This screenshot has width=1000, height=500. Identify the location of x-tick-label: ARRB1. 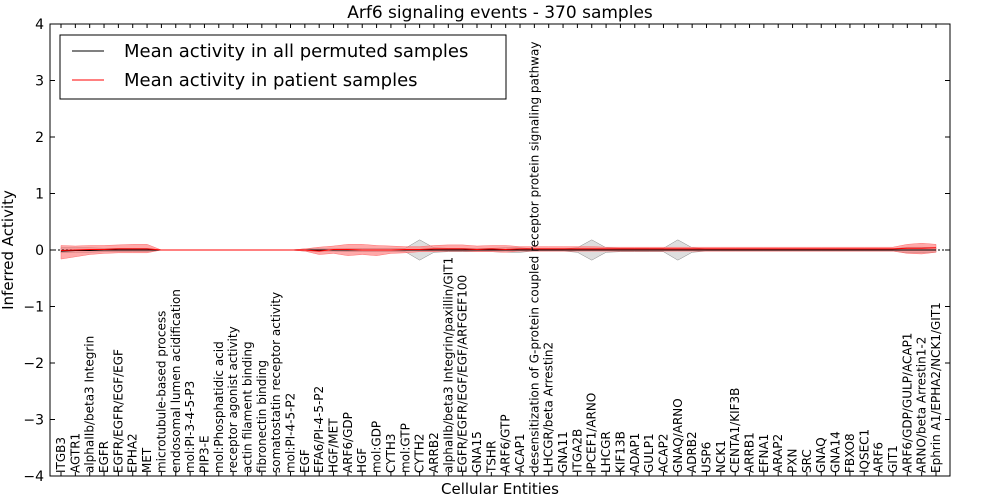
(750, 452).